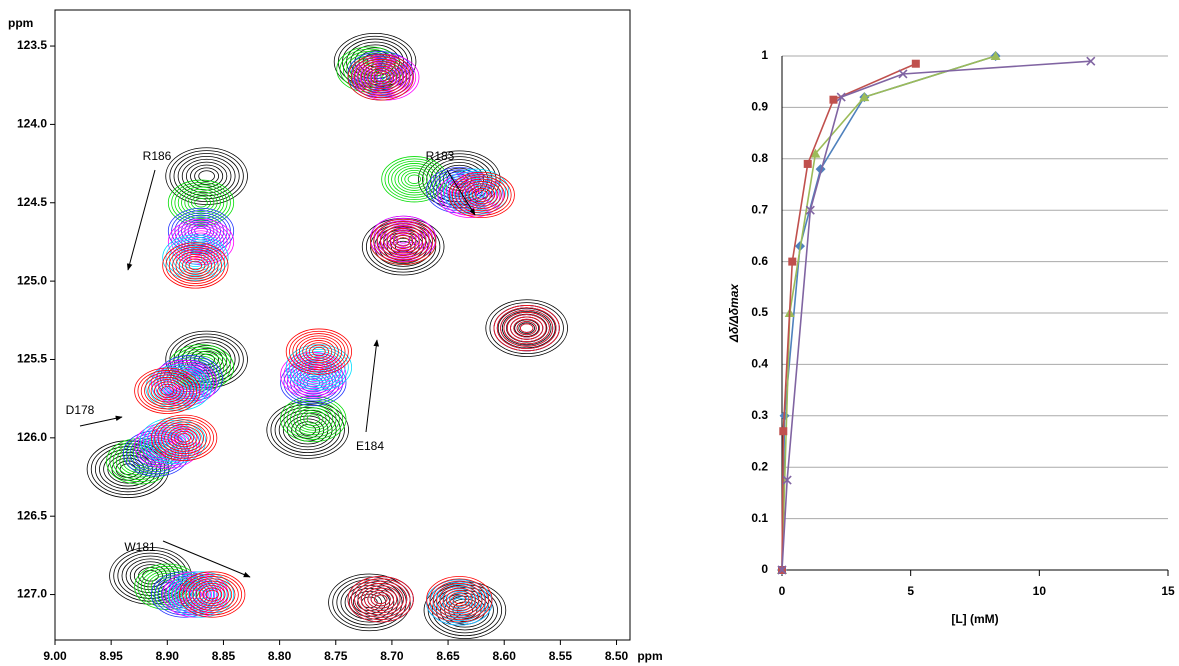  I want to click on y-tick-label: 123.5, so click(32, 45).